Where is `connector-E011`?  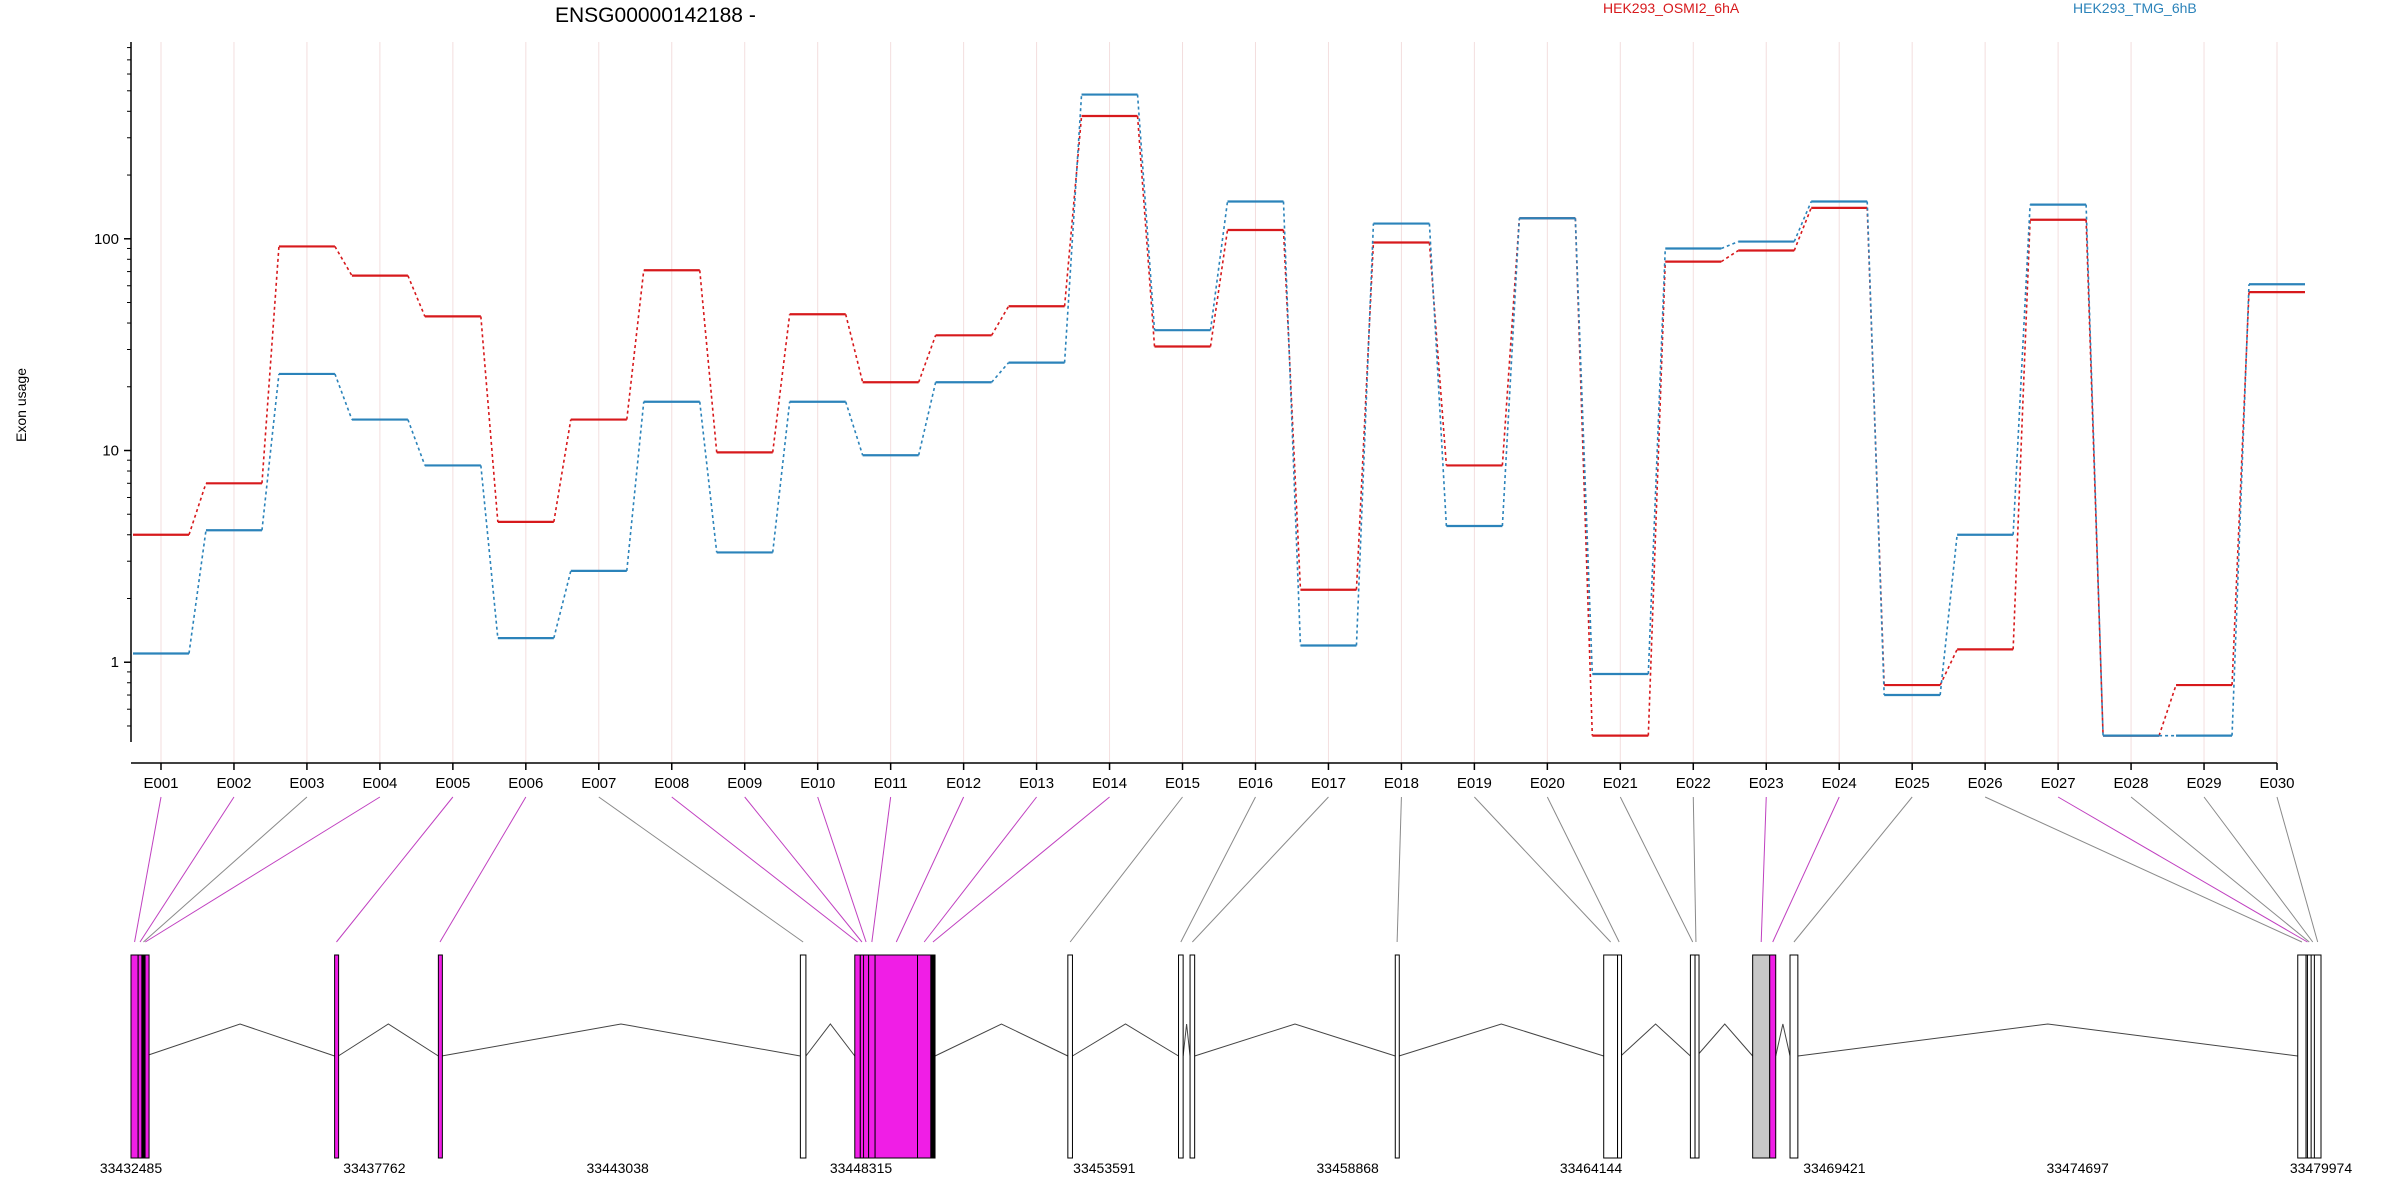
connector-E011 is located at coordinates (881, 869).